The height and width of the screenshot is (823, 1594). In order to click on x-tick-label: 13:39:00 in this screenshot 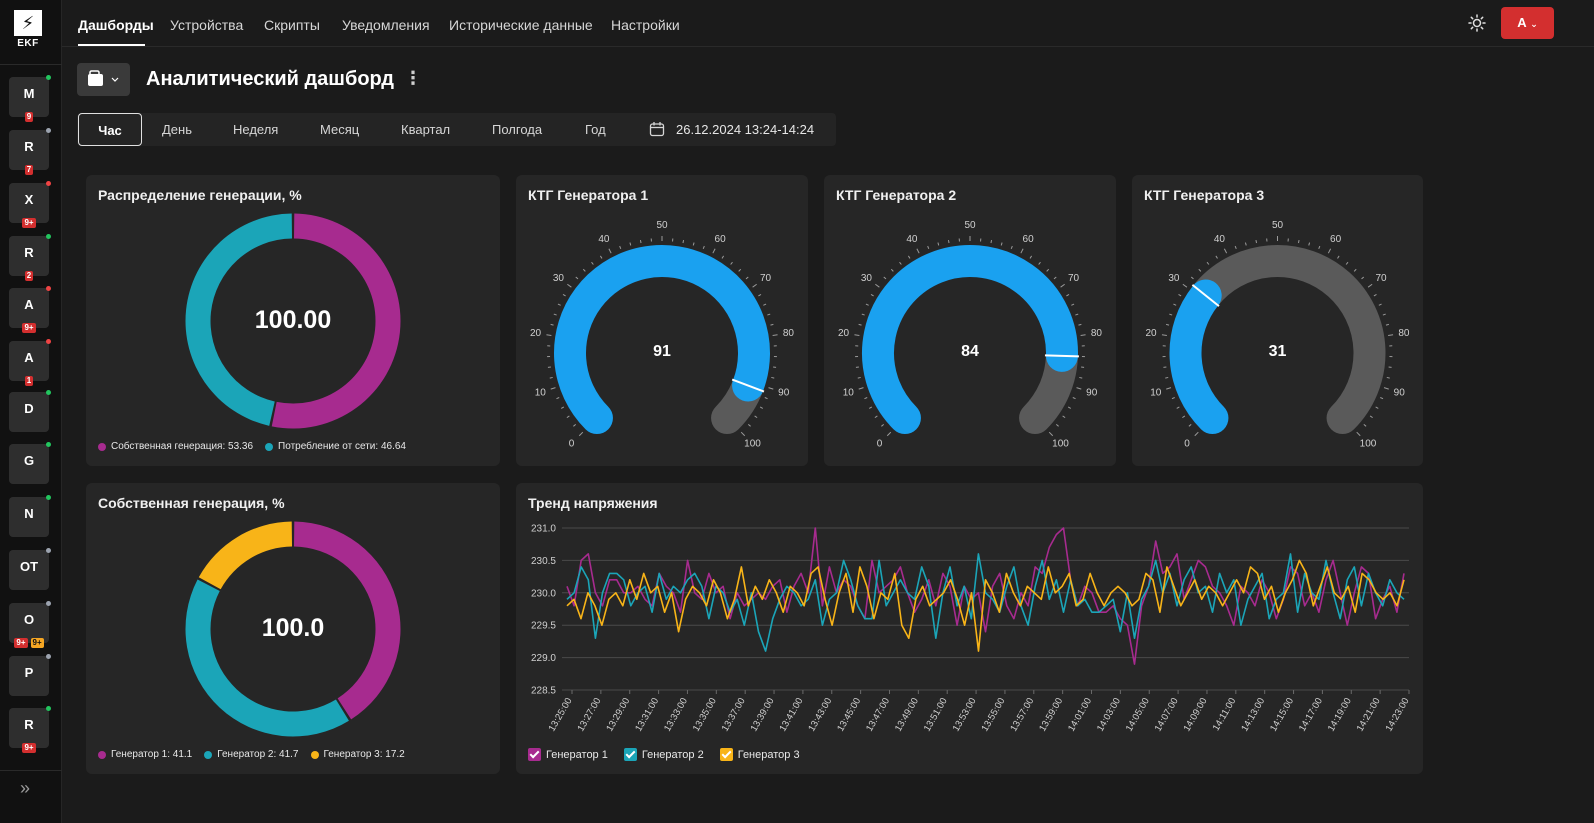, I will do `click(763, 715)`.